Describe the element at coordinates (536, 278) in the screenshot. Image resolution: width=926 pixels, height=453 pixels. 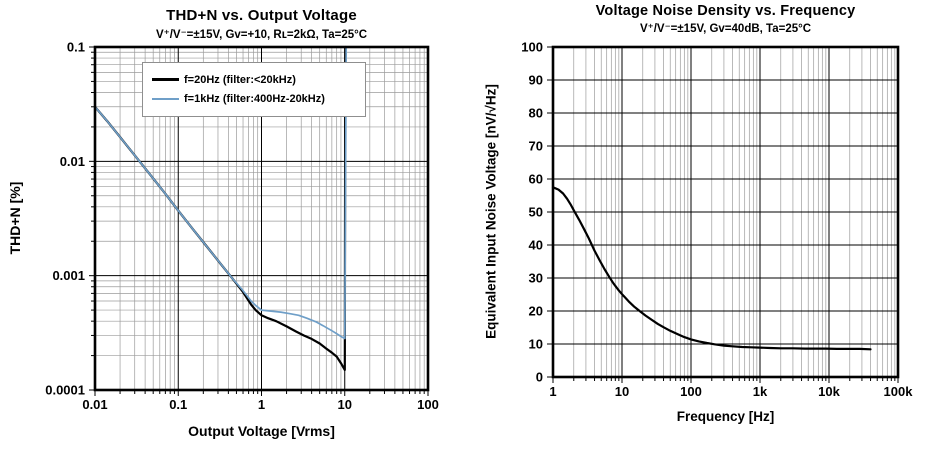
I see `y-tick-label: 30` at that location.